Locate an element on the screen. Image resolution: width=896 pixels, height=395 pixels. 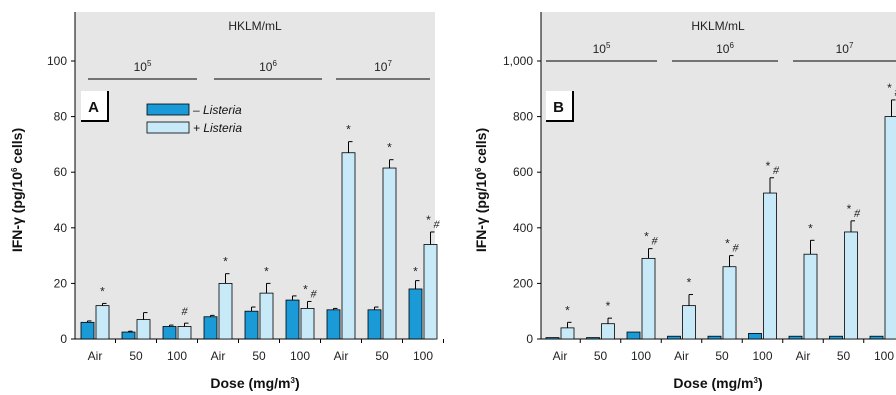
y-tick-label: 200 is located at coordinates (523, 283).